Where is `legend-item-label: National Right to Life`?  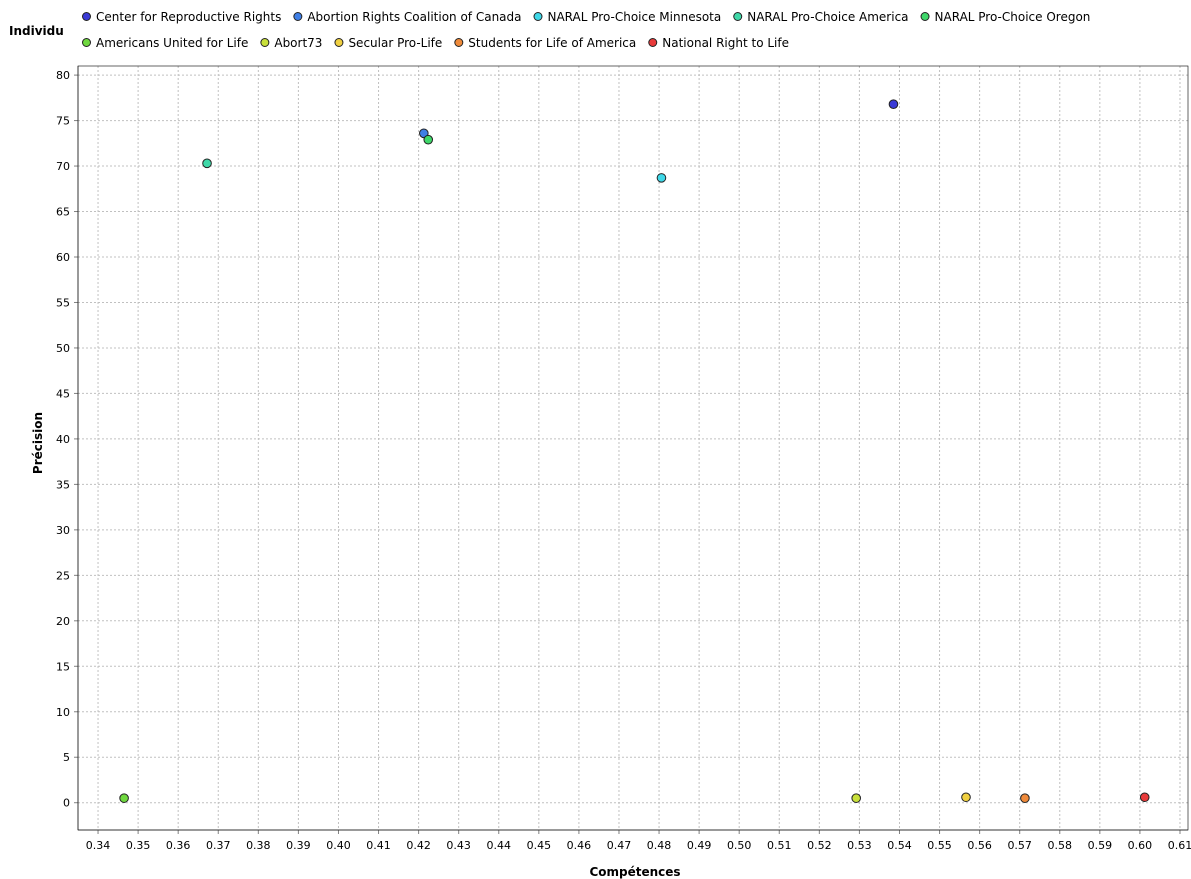
legend-item-label: National Right to Life is located at coordinates (725, 43).